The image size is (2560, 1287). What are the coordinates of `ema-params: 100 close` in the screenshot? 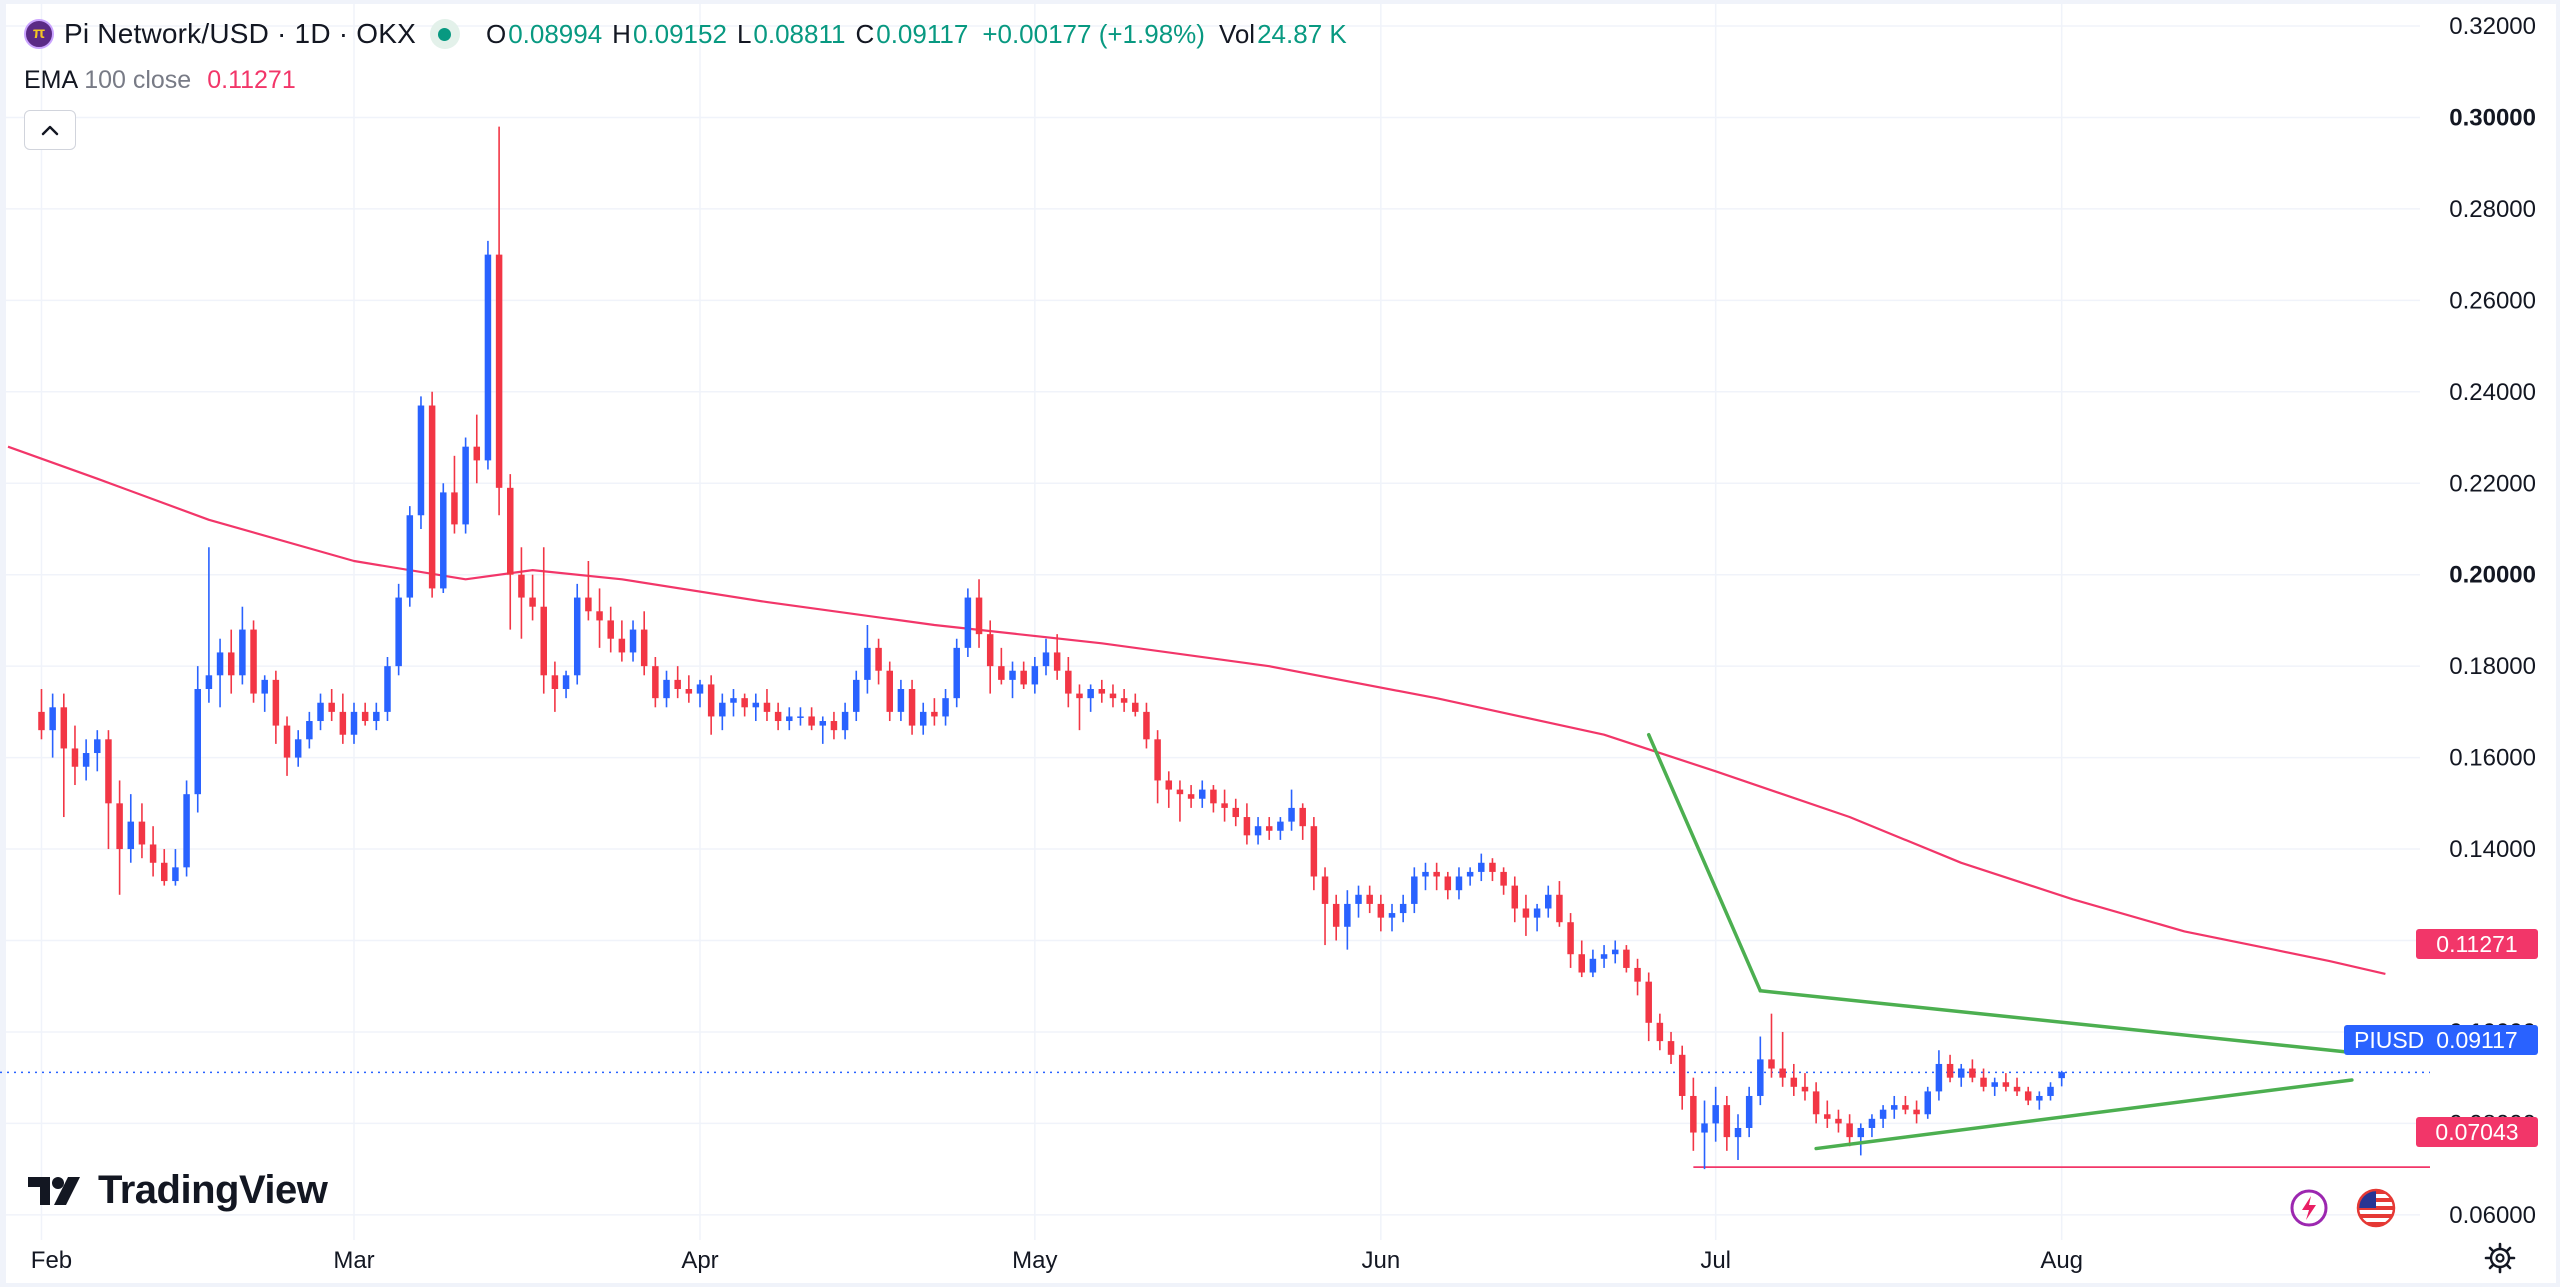 It's located at (138, 80).